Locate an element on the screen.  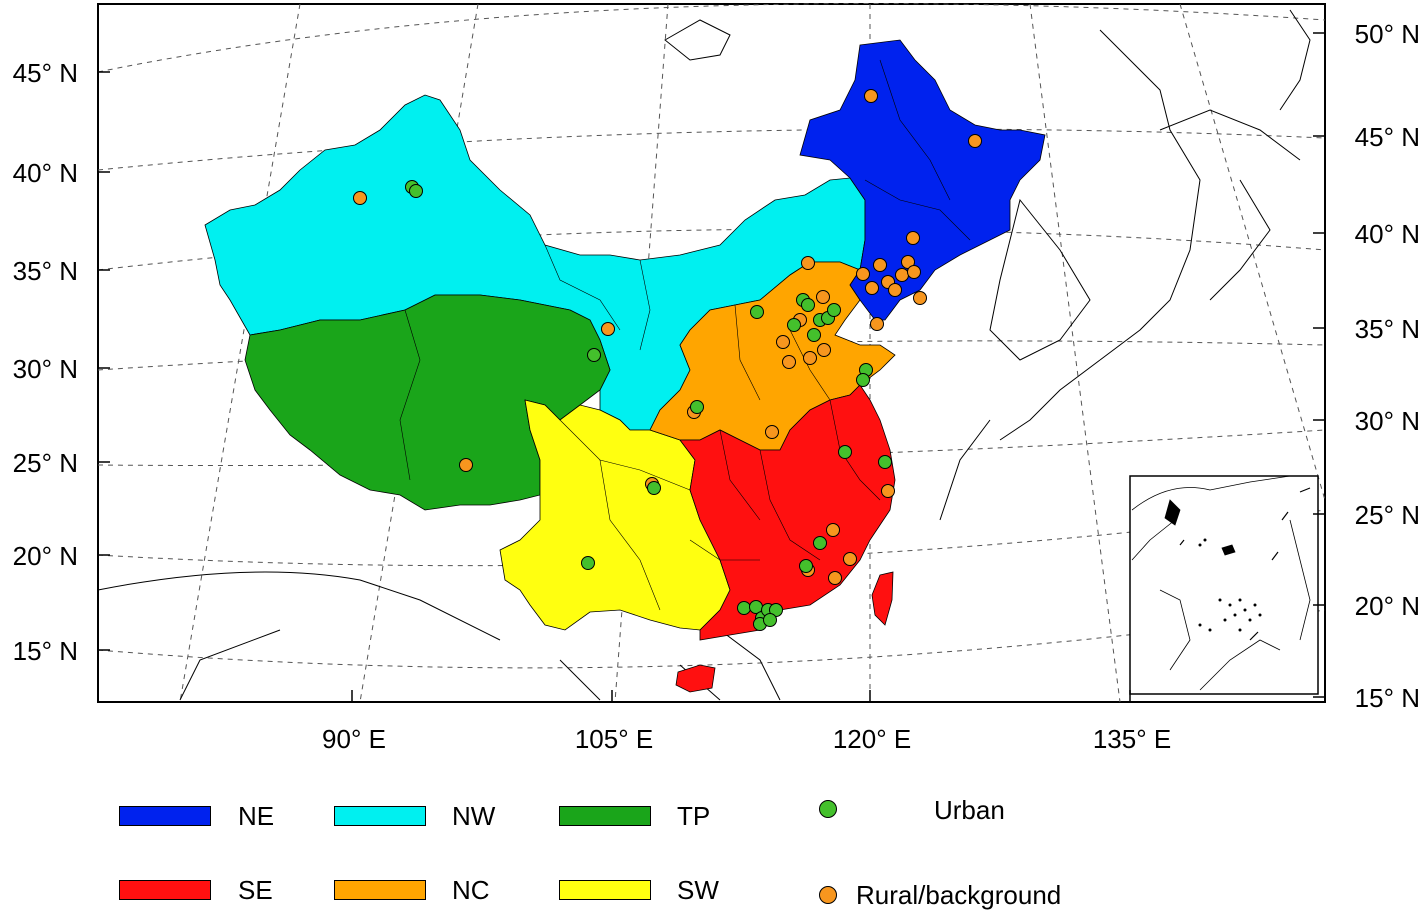
legend-label-urban: Urban is located at coordinates (969, 810).